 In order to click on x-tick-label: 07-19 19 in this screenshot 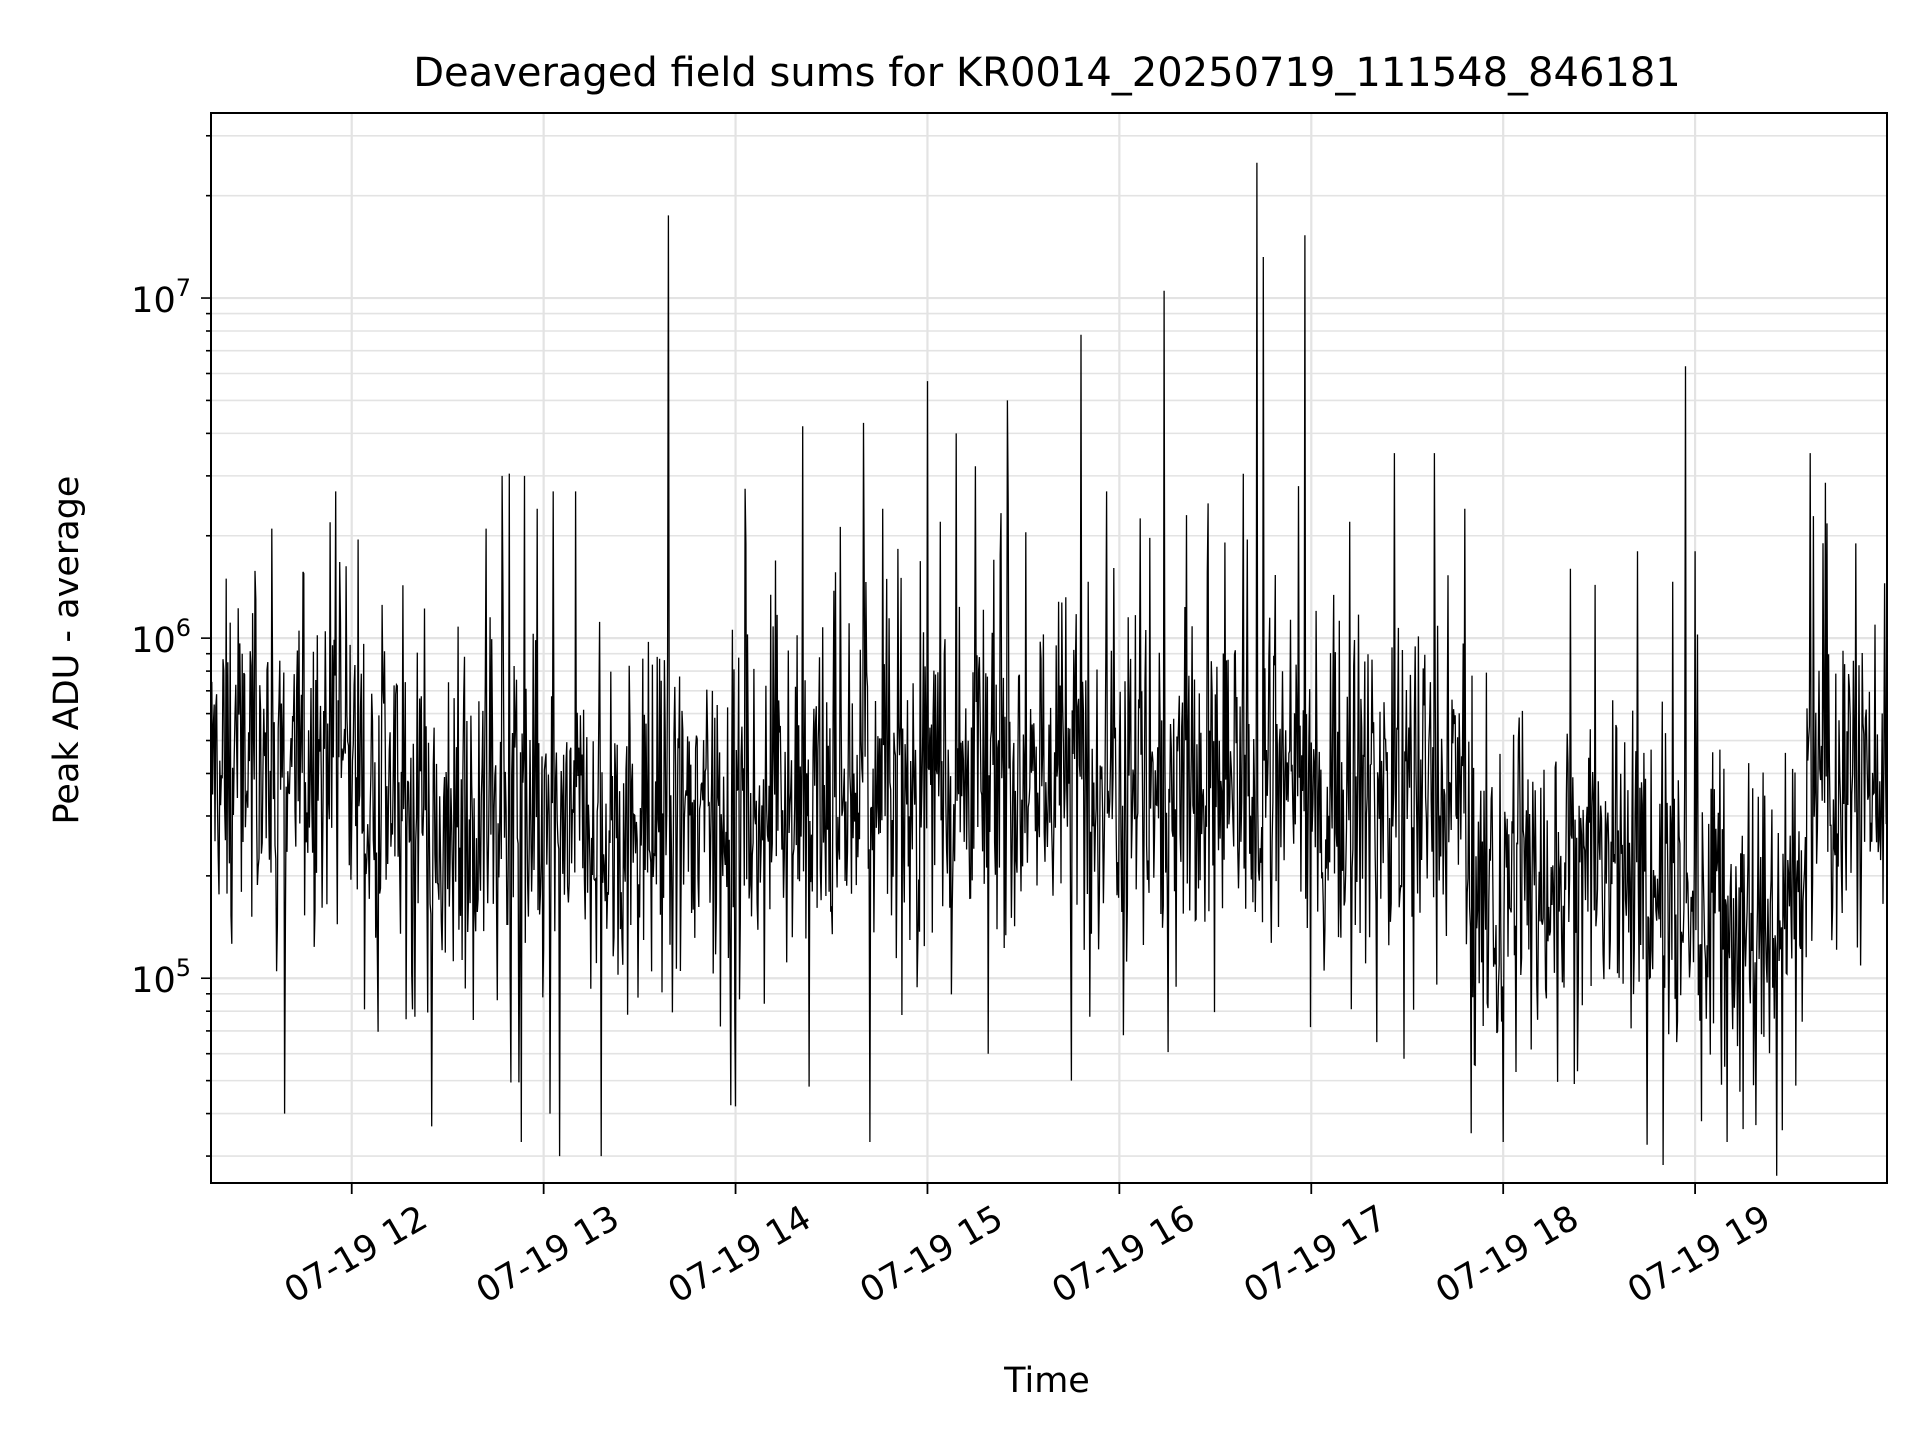, I will do `click(1699, 1254)`.